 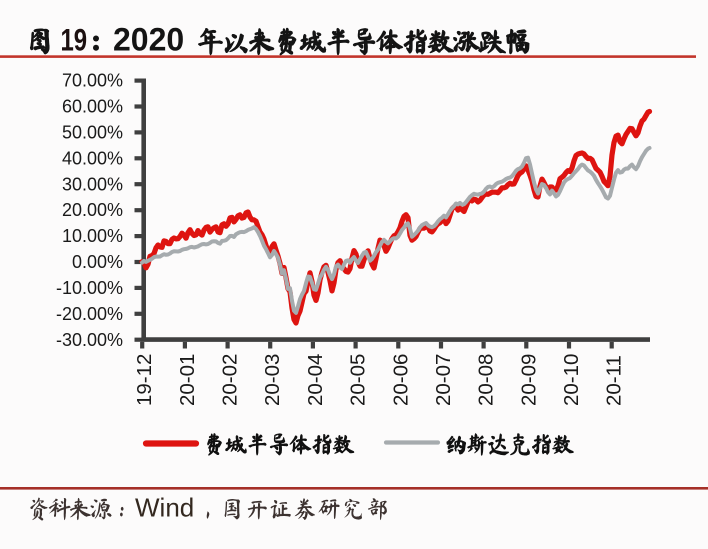 What do you see at coordinates (486, 380) in the screenshot?
I see `svg-text: 20-08` at bounding box center [486, 380].